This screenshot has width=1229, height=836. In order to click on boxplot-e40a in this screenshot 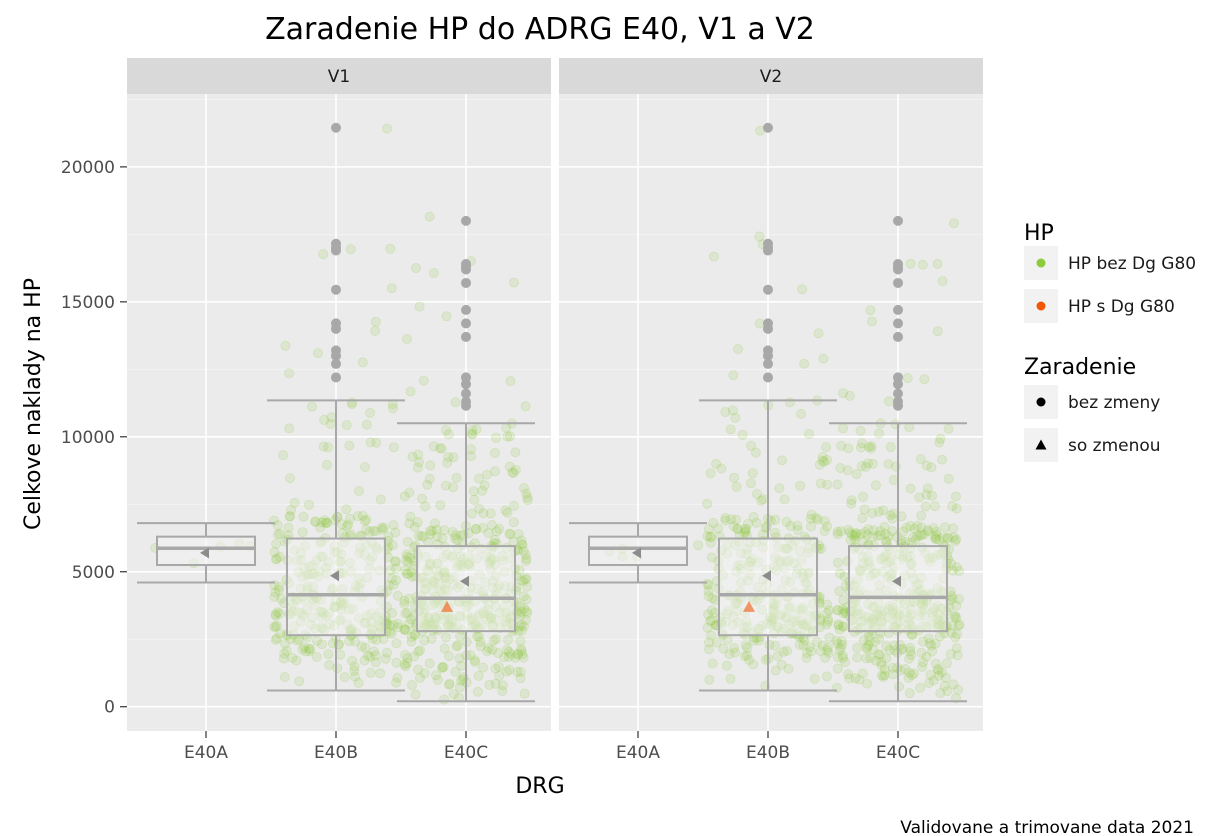, I will do `click(638, 553)`.